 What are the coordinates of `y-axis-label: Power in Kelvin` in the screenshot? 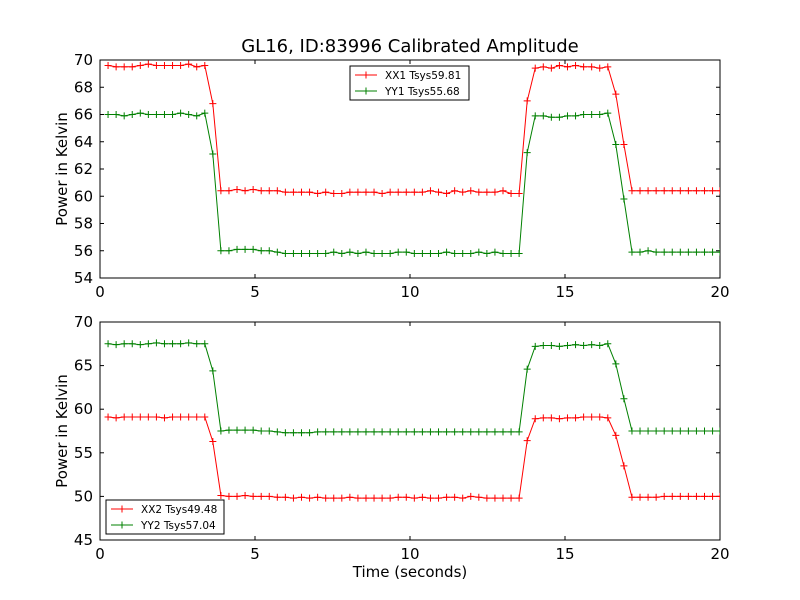 It's located at (62, 431).